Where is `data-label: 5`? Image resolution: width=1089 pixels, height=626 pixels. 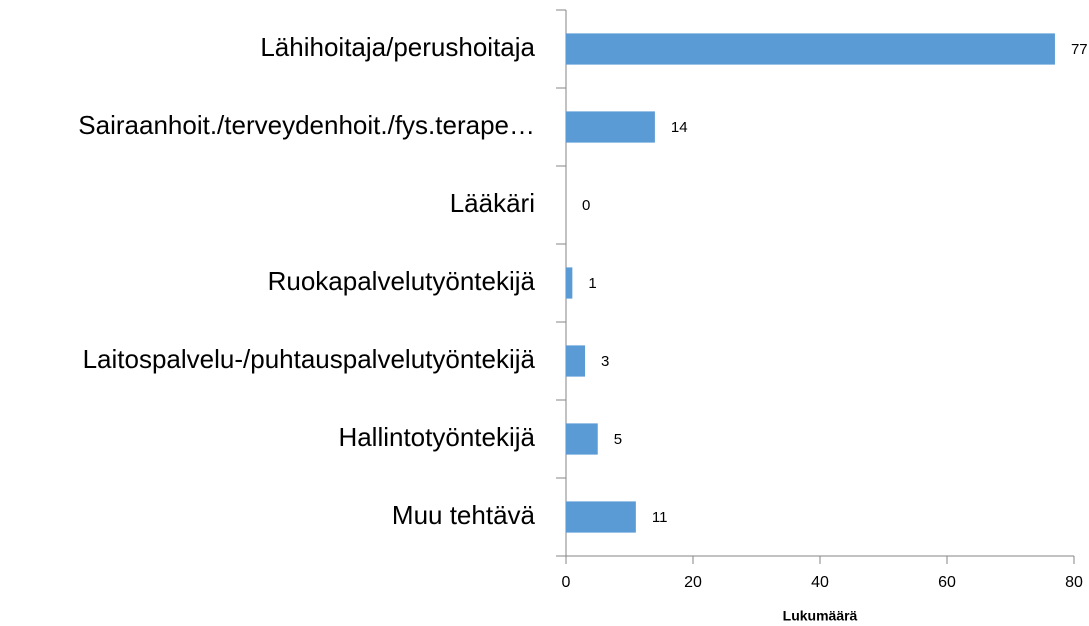
data-label: 5 is located at coordinates (618, 439).